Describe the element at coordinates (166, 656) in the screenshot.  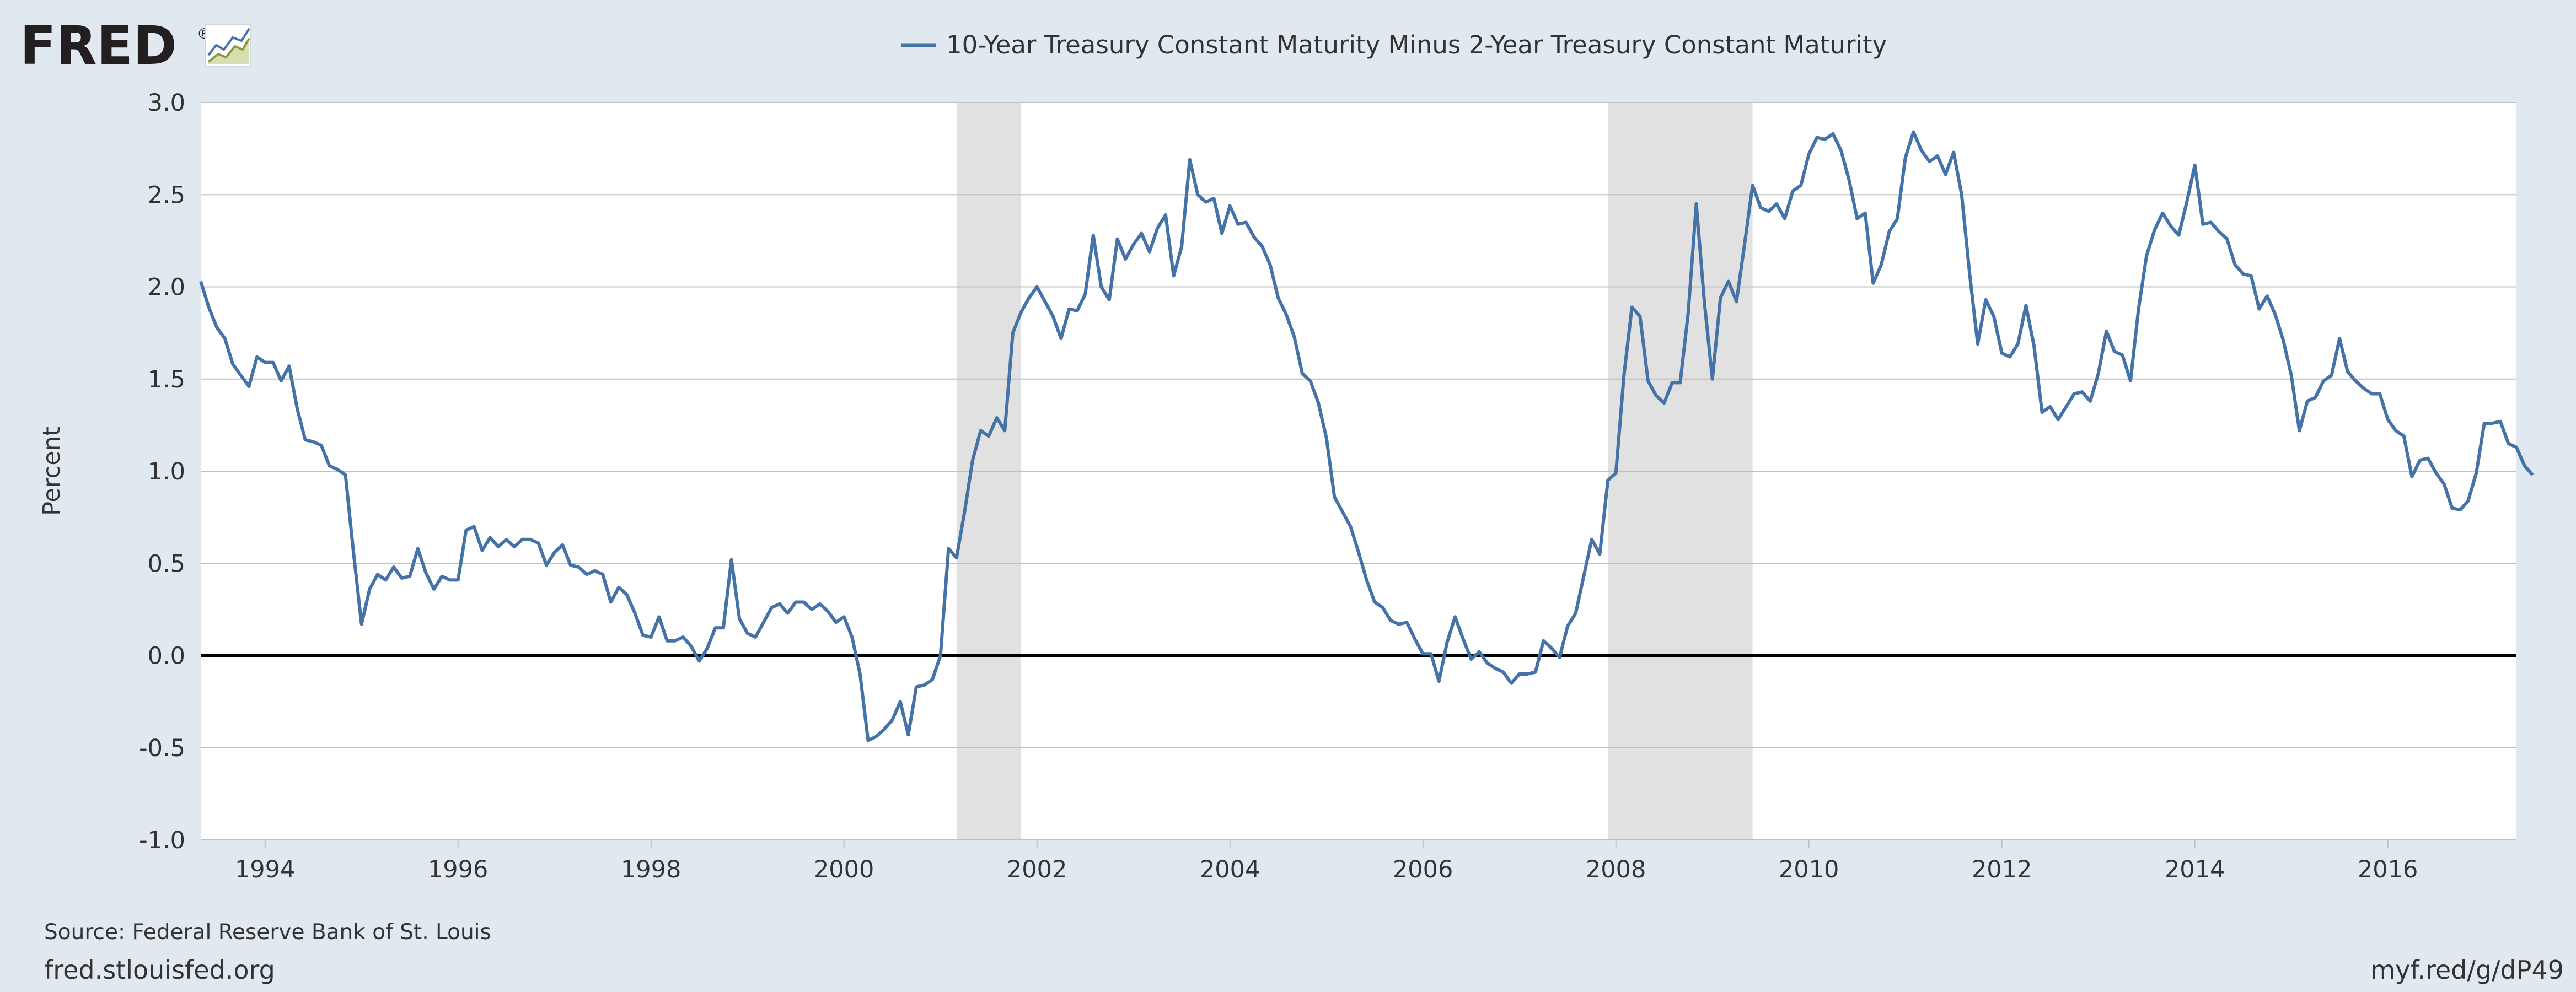
I see `y-tick-label: 0.0` at that location.